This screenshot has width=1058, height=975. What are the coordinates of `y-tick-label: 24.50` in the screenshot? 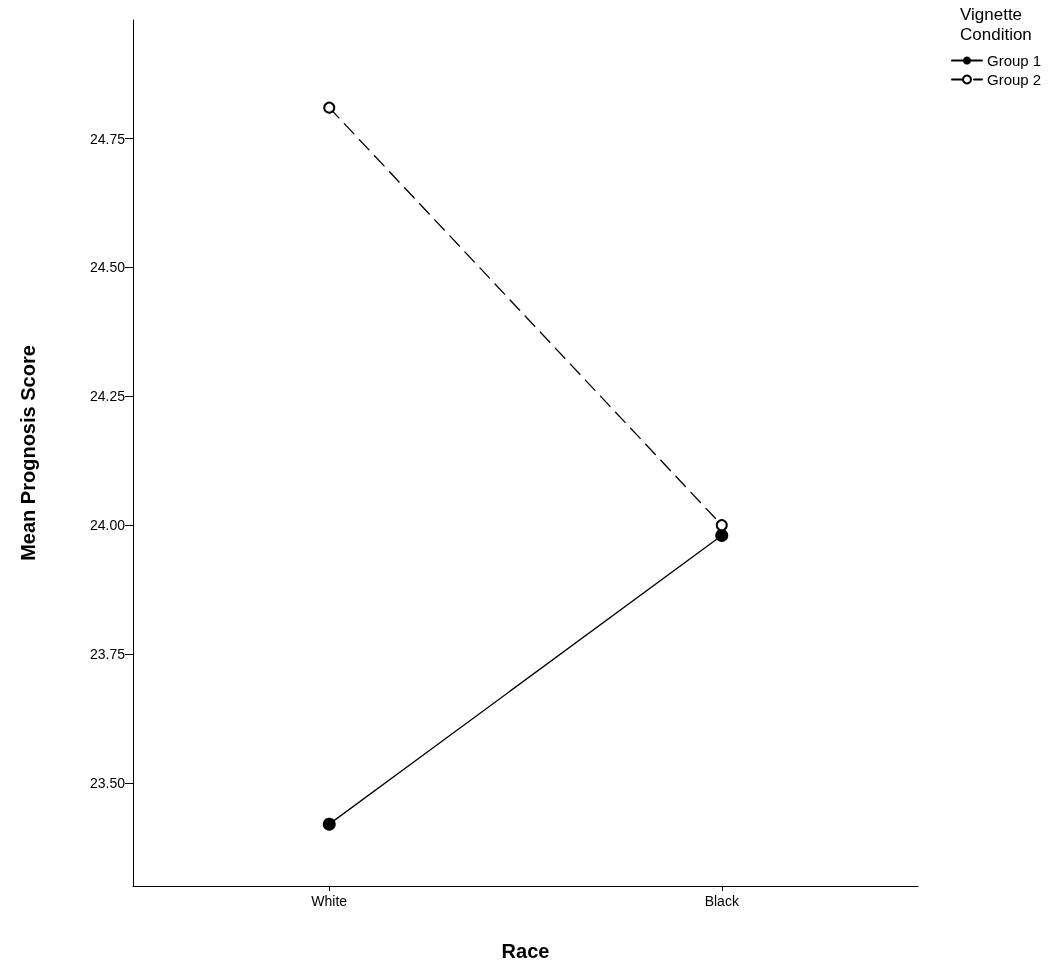 It's located at (107, 267).